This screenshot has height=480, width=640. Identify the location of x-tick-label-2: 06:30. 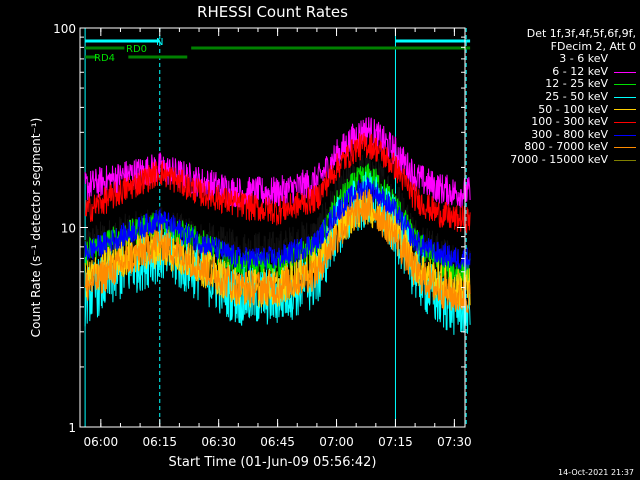
(218, 442).